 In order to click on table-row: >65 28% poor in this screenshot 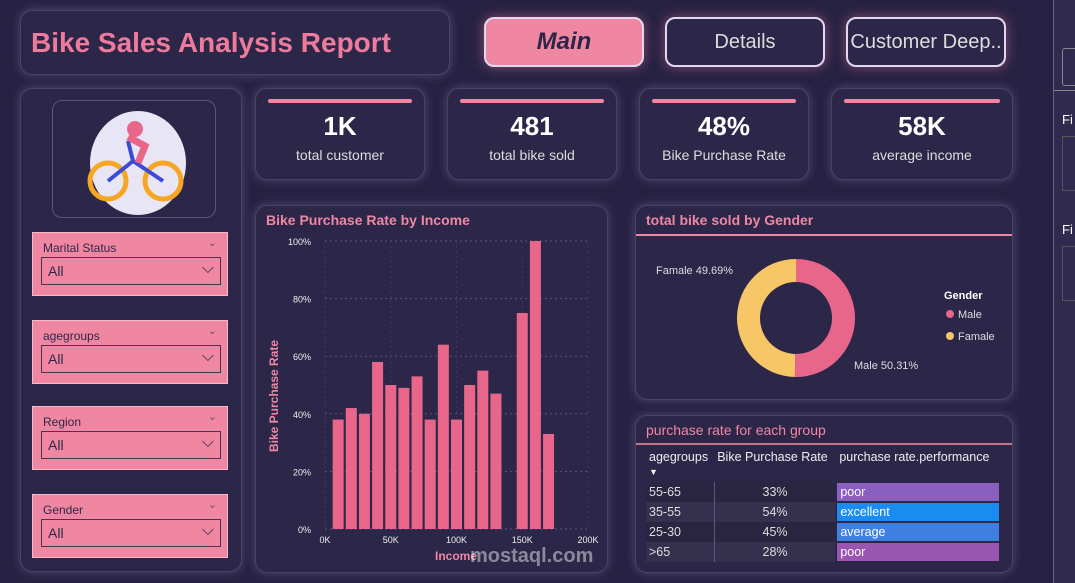, I will do `click(823, 552)`.